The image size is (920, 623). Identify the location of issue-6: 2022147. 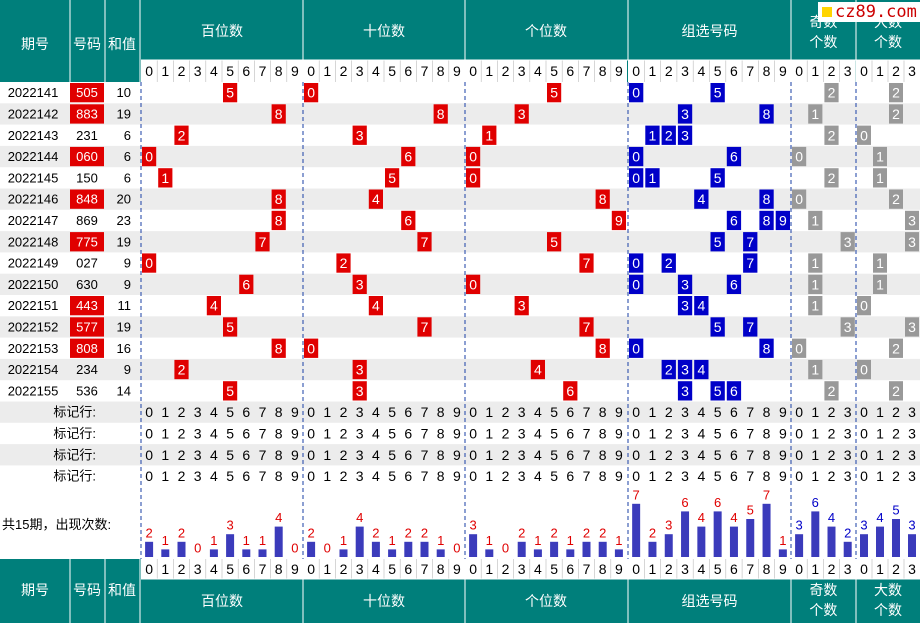
(33, 220).